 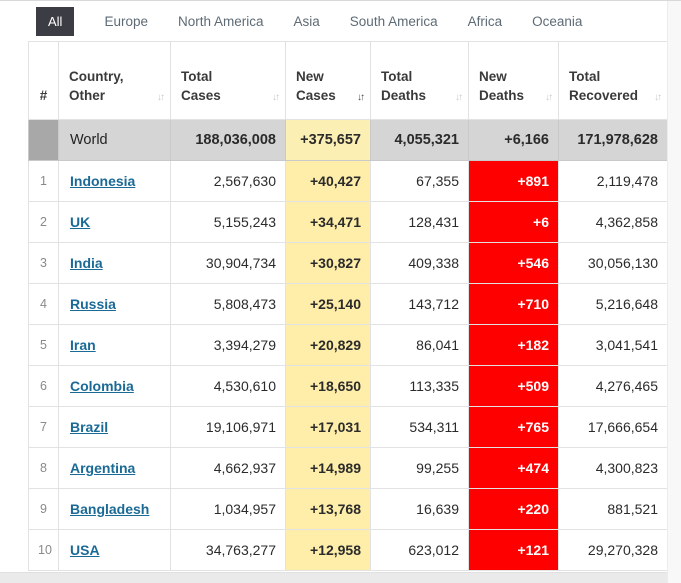 What do you see at coordinates (80, 222) in the screenshot?
I see `country-link: UK` at bounding box center [80, 222].